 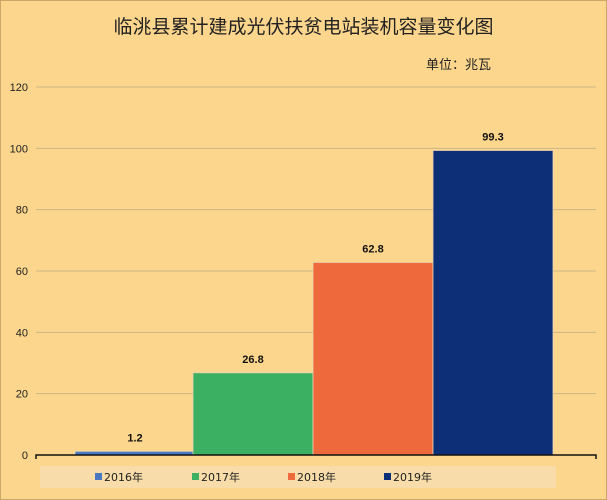 What do you see at coordinates (123, 477) in the screenshot?
I see `legend-item: 2016年` at bounding box center [123, 477].